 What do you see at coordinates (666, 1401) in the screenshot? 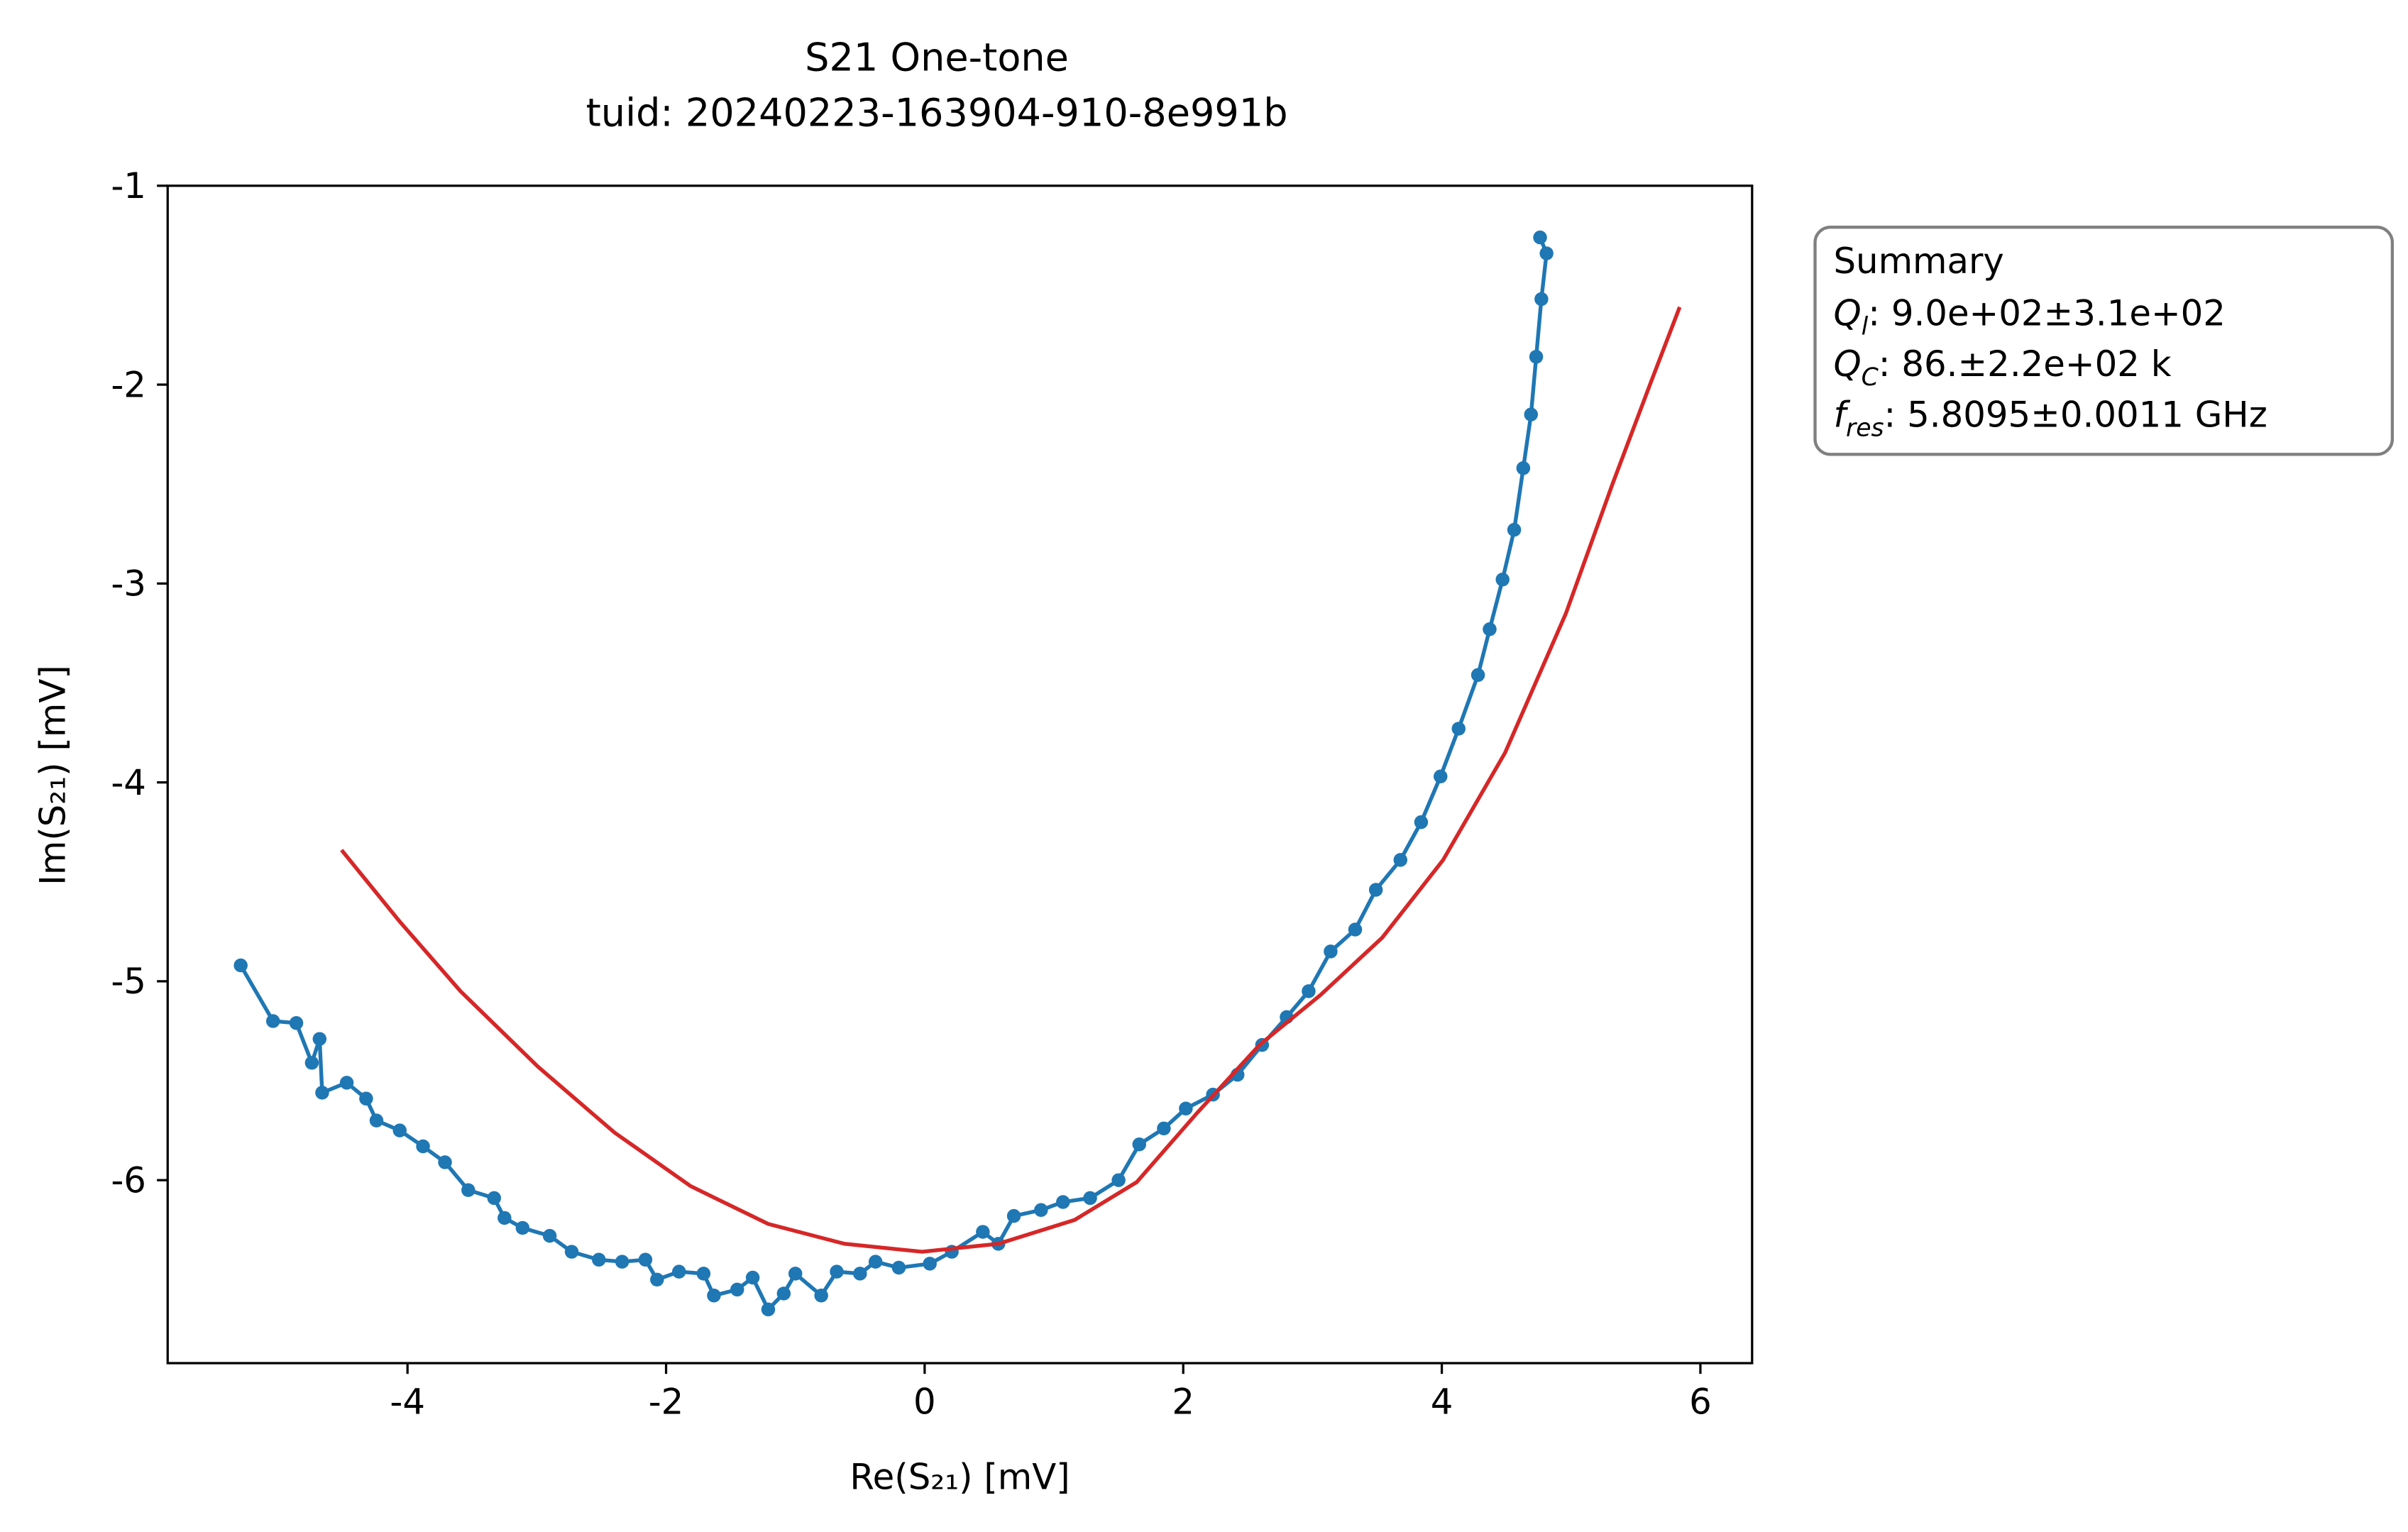
I see `x-tick-label: -2` at bounding box center [666, 1401].